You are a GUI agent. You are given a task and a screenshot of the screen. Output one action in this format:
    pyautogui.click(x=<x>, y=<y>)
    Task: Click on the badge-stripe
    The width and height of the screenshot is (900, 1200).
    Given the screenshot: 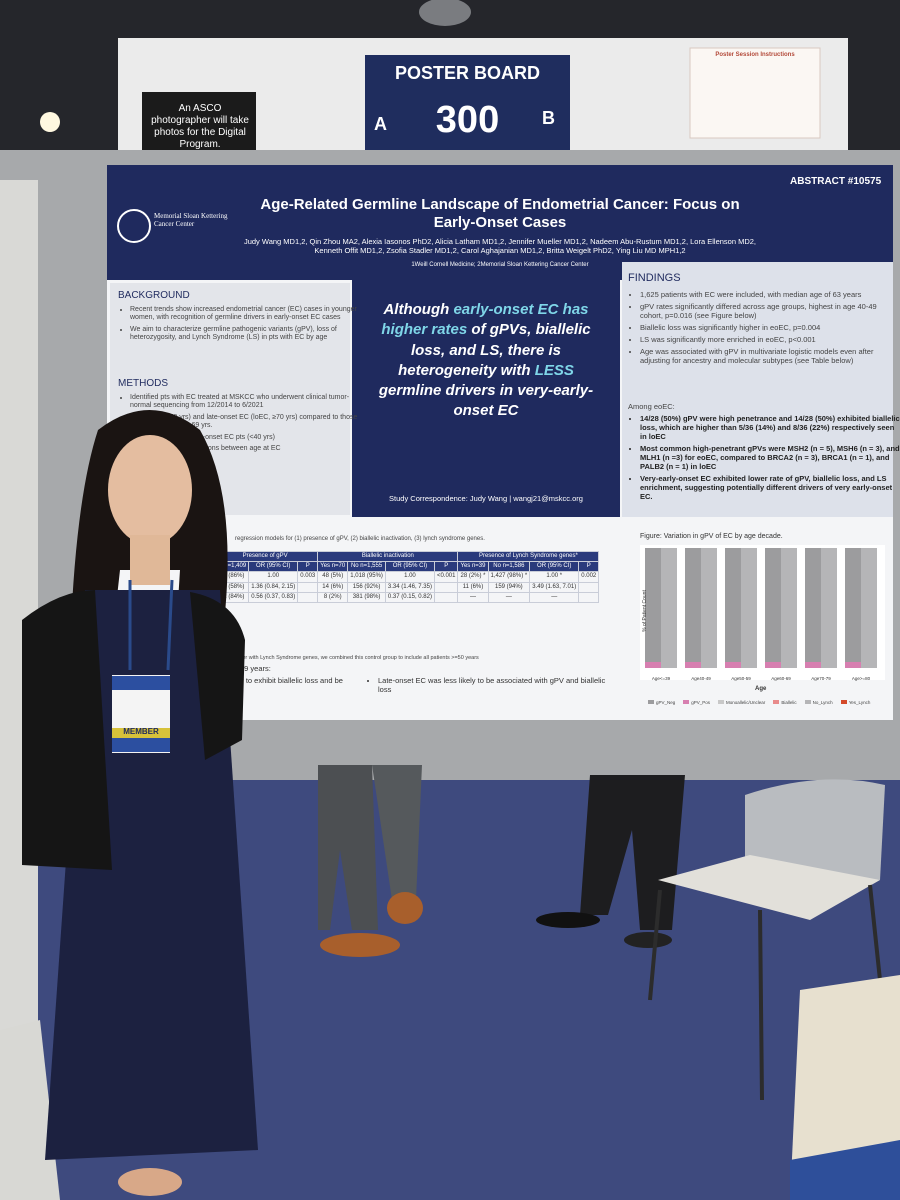 What is the action you would take?
    pyautogui.click(x=141, y=733)
    